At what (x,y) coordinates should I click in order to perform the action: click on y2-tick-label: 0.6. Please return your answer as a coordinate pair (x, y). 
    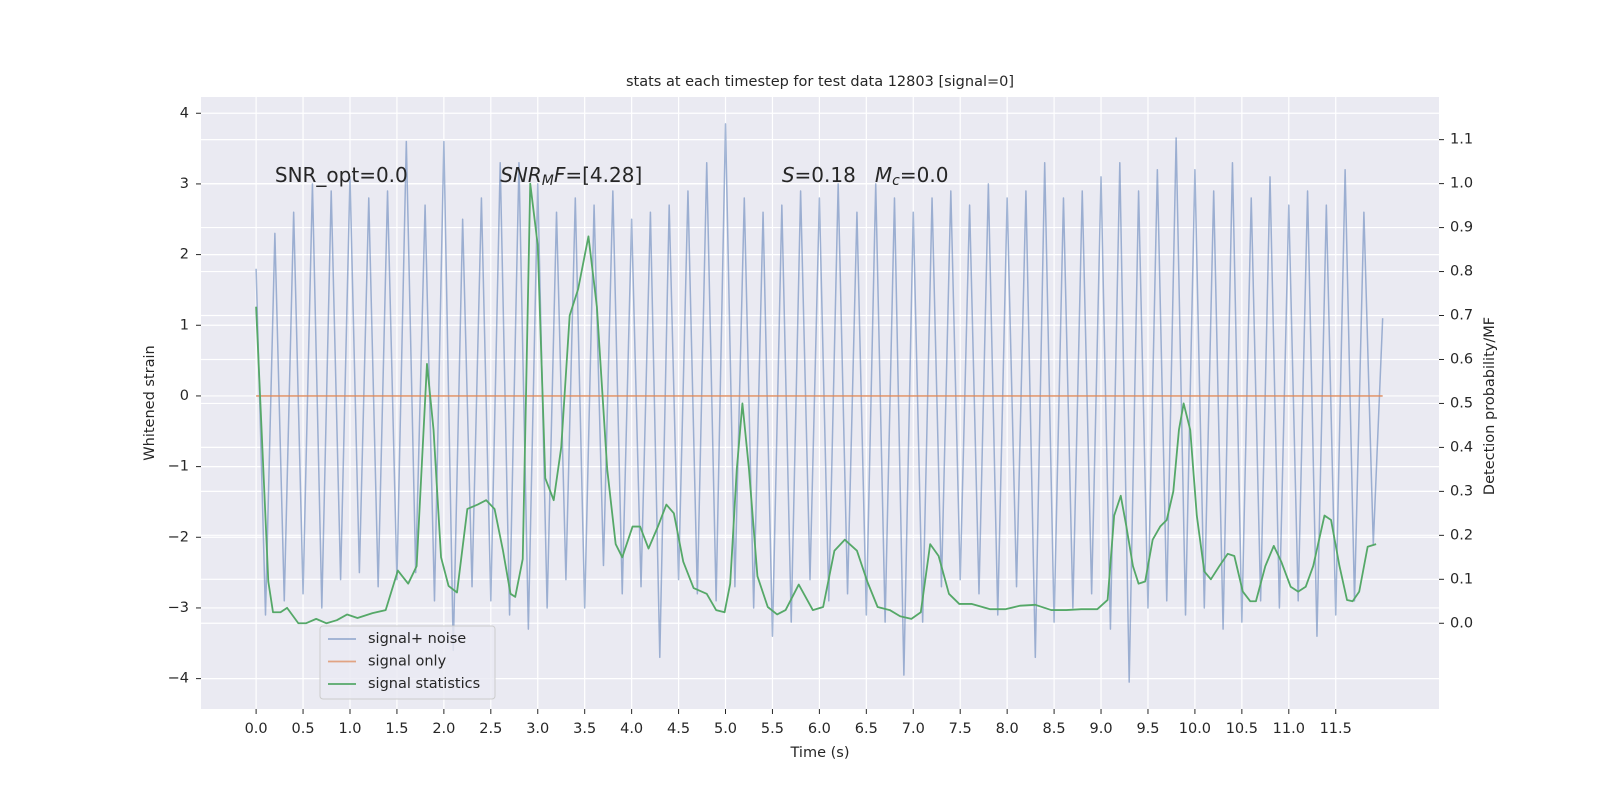
    Looking at the image, I should click on (1461, 359).